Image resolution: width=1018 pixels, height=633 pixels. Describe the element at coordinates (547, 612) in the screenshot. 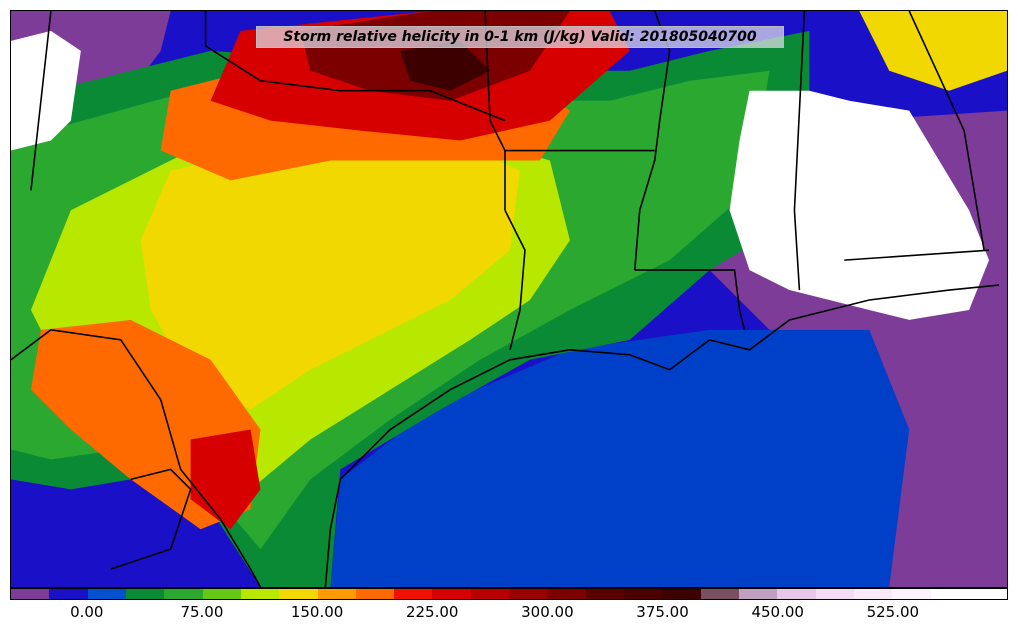

I see `colorbar-tick-label: 300.00` at that location.